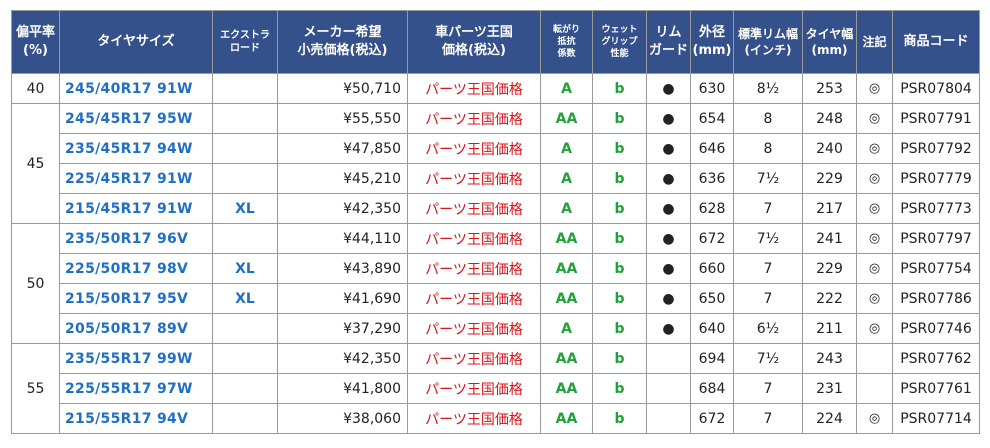 The image size is (990, 448). I want to click on cell-tire-size: 215/50R17 95V, so click(136, 298).